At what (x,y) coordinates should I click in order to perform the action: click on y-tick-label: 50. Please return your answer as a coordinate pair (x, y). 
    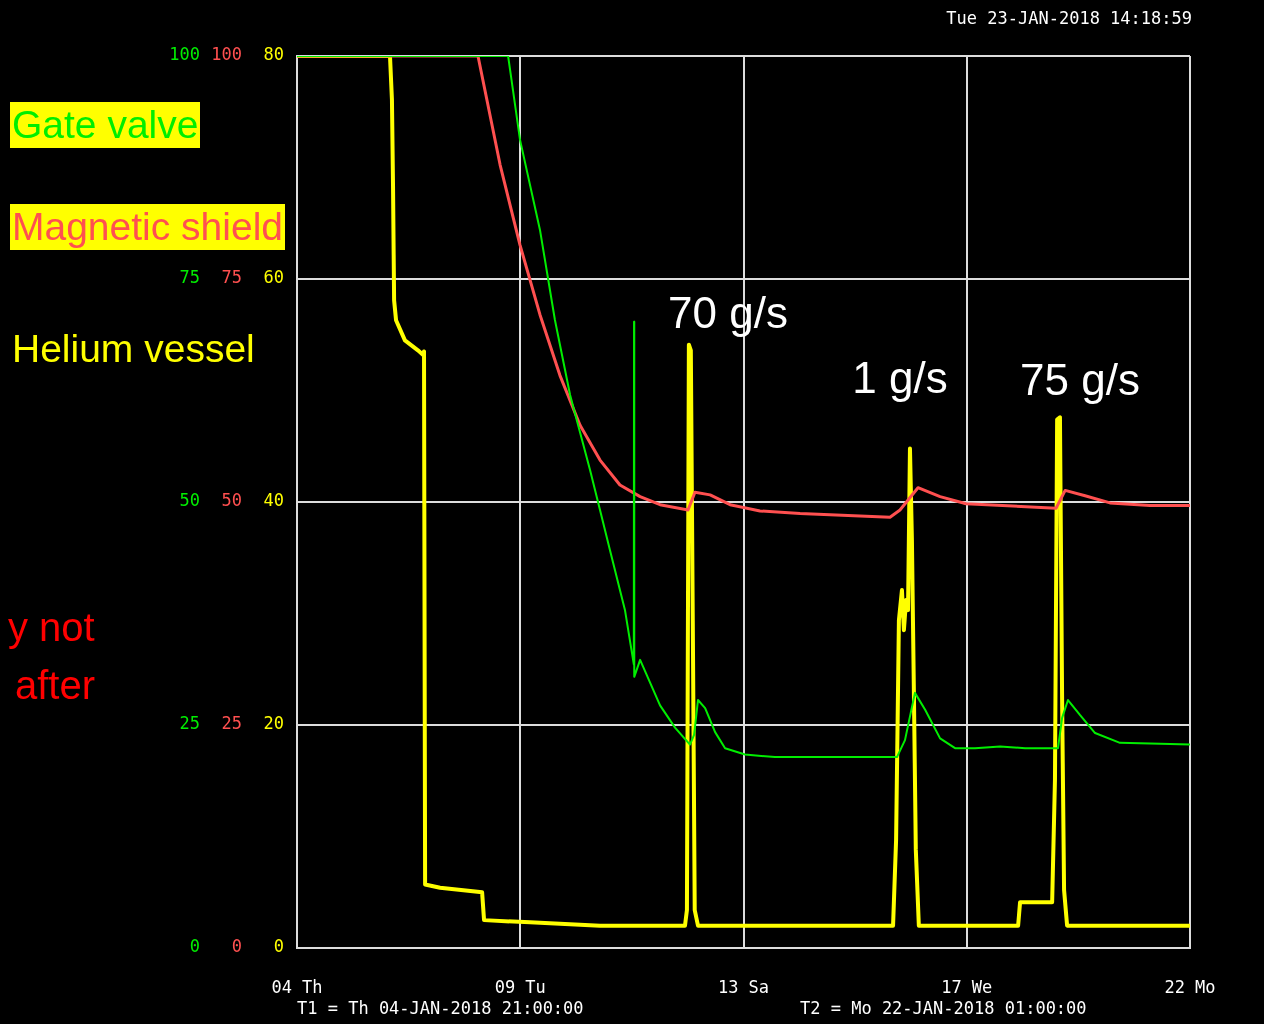
    Looking at the image, I should click on (189, 500).